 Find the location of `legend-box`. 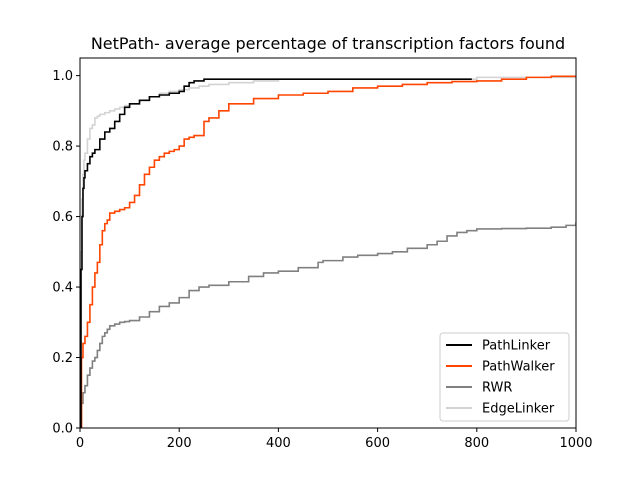

legend-box is located at coordinates (504, 377).